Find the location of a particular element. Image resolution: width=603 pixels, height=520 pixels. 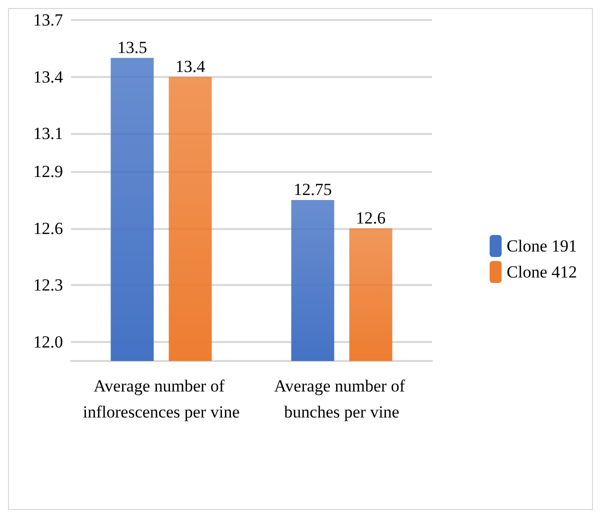

data-label: 12.75 is located at coordinates (313, 189).